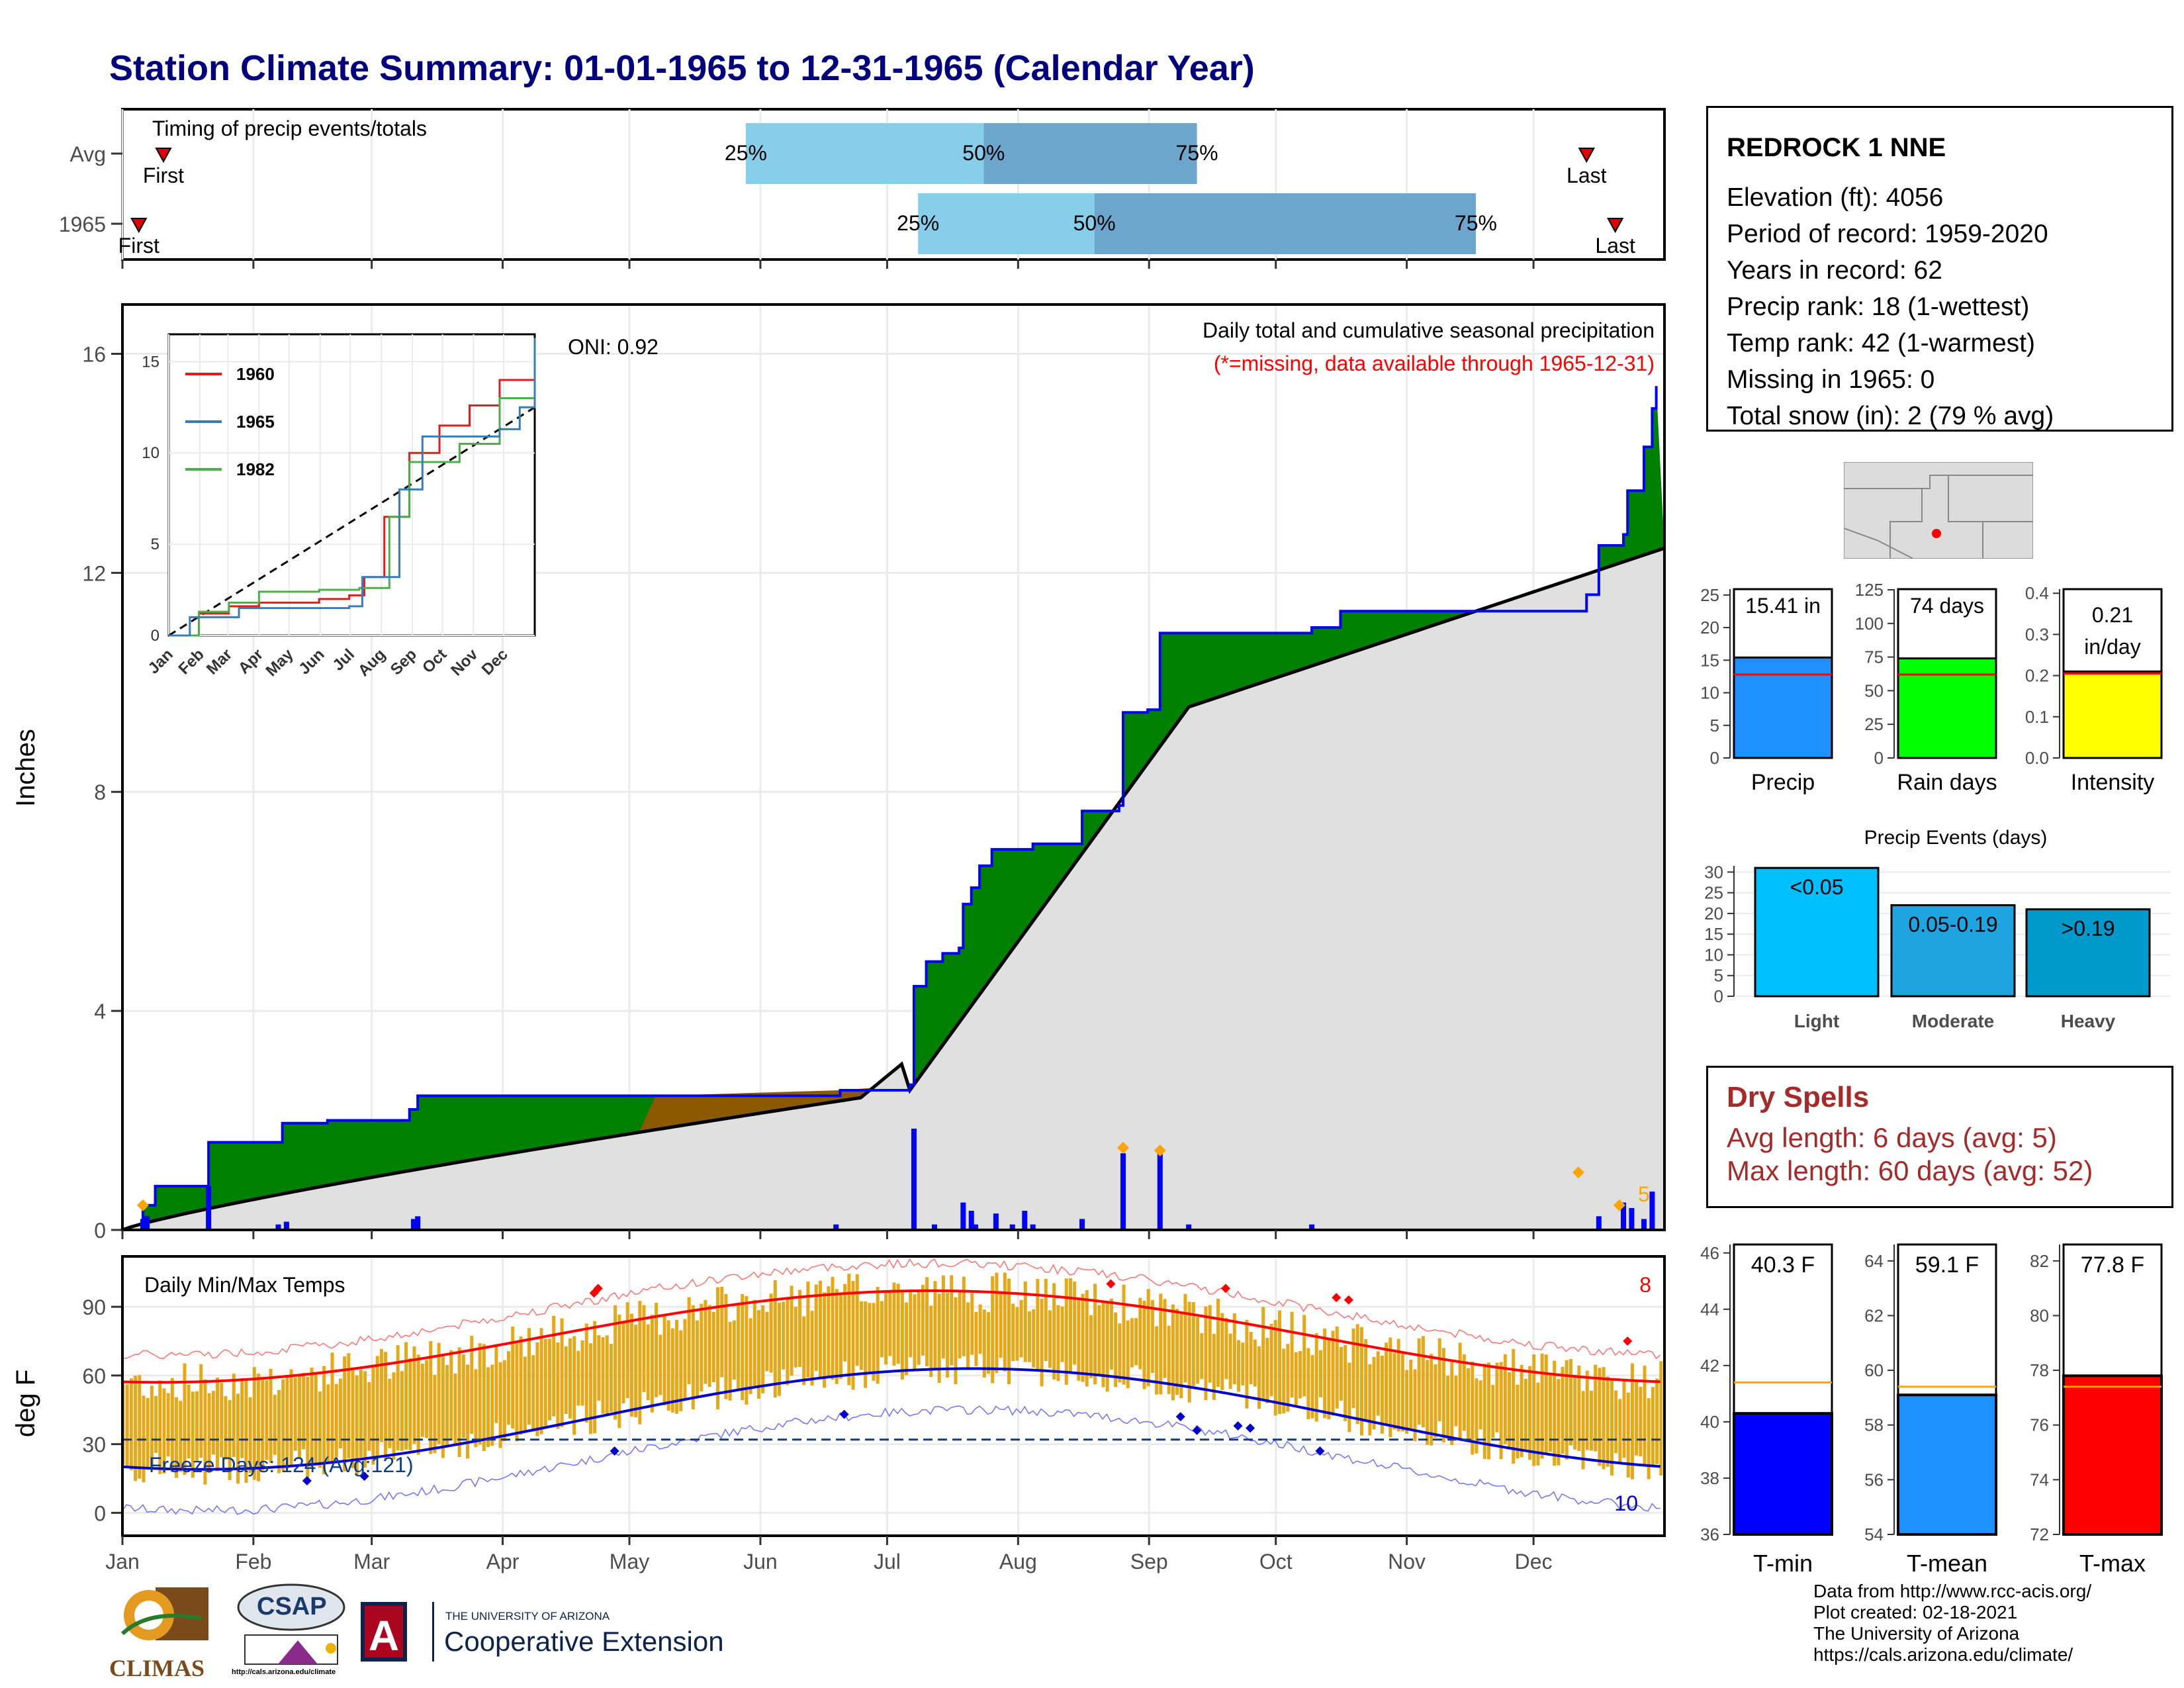 This screenshot has width=2184, height=1688. What do you see at coordinates (1250, 1428) in the screenshot?
I see `record-low-marker` at bounding box center [1250, 1428].